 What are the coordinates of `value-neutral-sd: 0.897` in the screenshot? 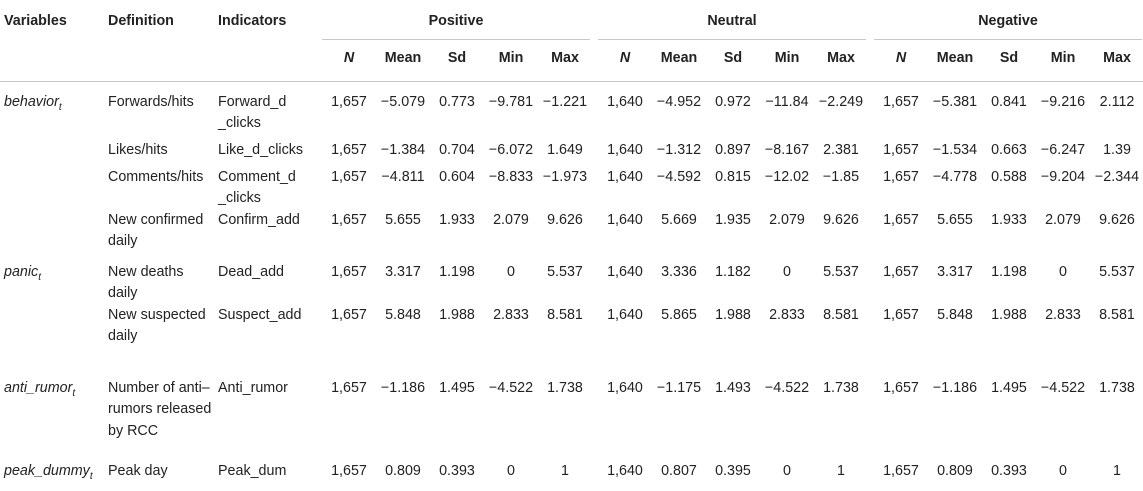 It's located at (733, 150).